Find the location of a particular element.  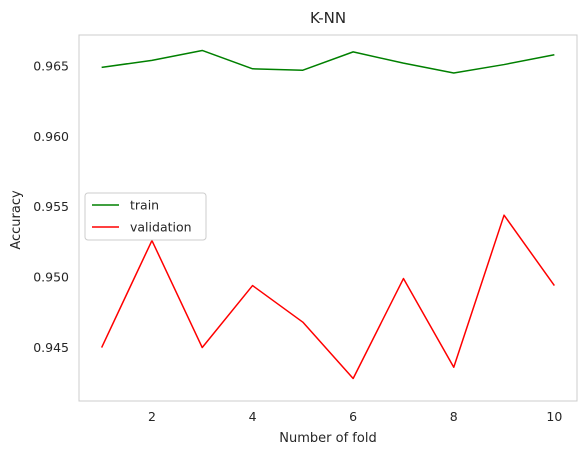

y-tick-label: 0.960 is located at coordinates (51, 136).